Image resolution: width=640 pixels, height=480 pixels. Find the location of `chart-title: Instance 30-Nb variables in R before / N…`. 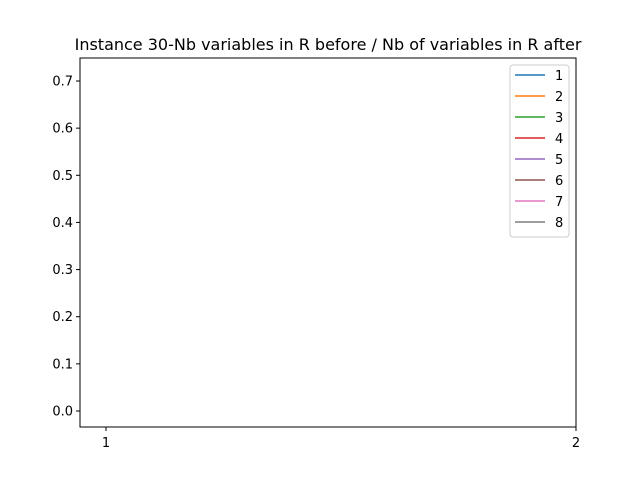

chart-title: Instance 30-Nb variables in R before / N… is located at coordinates (328, 44).